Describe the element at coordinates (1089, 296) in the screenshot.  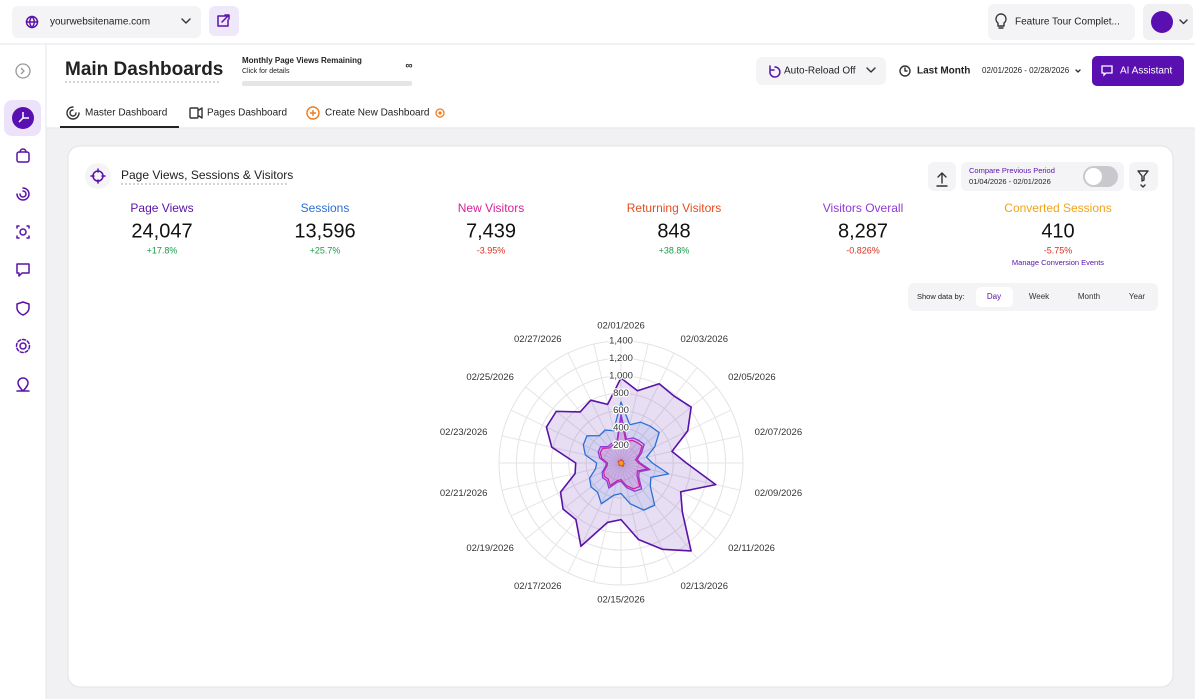
I see `granularity-option: Month` at that location.